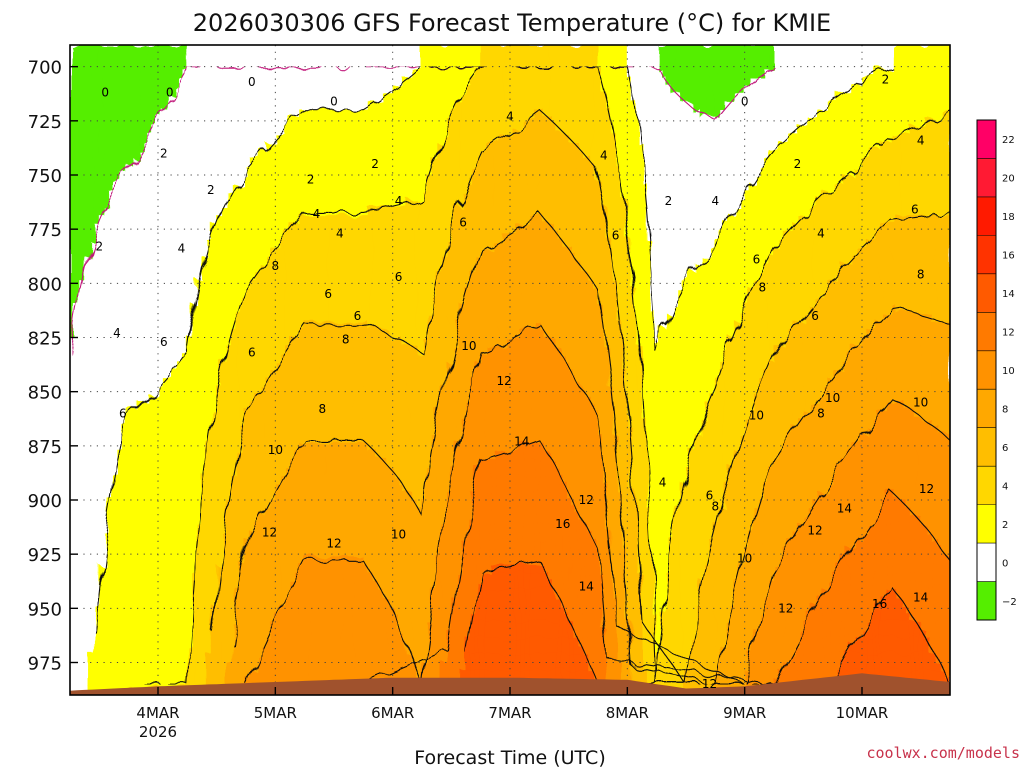  Describe the element at coordinates (45, 609) in the screenshot. I see `y-tick-label: 950` at that location.